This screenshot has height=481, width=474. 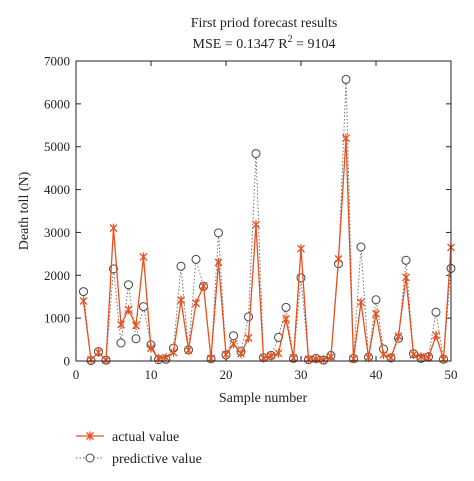 I want to click on legend-predictive: predictive value, so click(x=139, y=459).